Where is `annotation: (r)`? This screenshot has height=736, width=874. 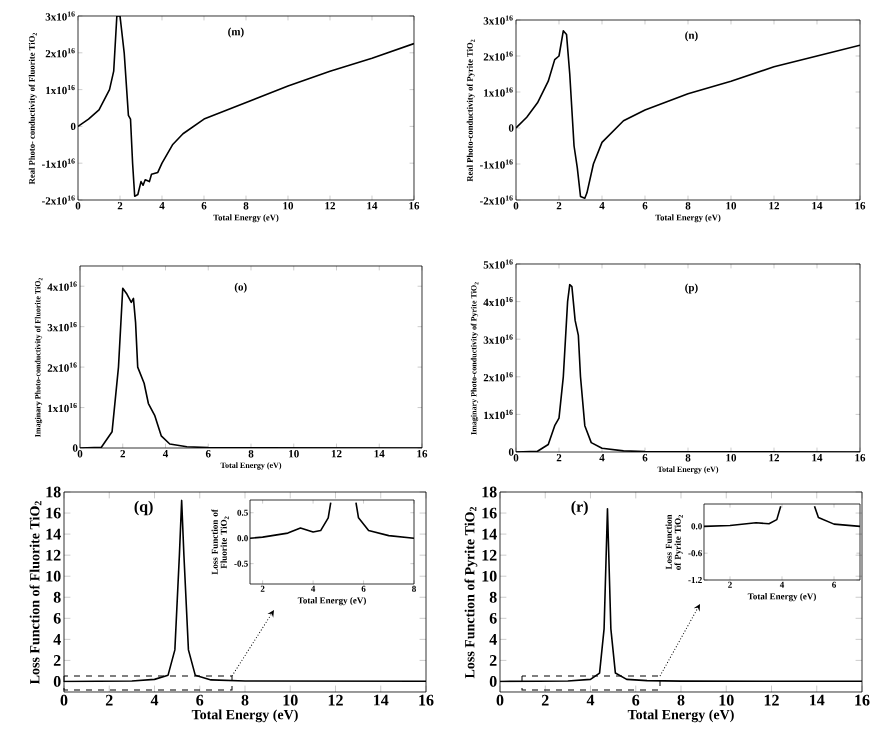 annotation: (r) is located at coordinates (579, 508).